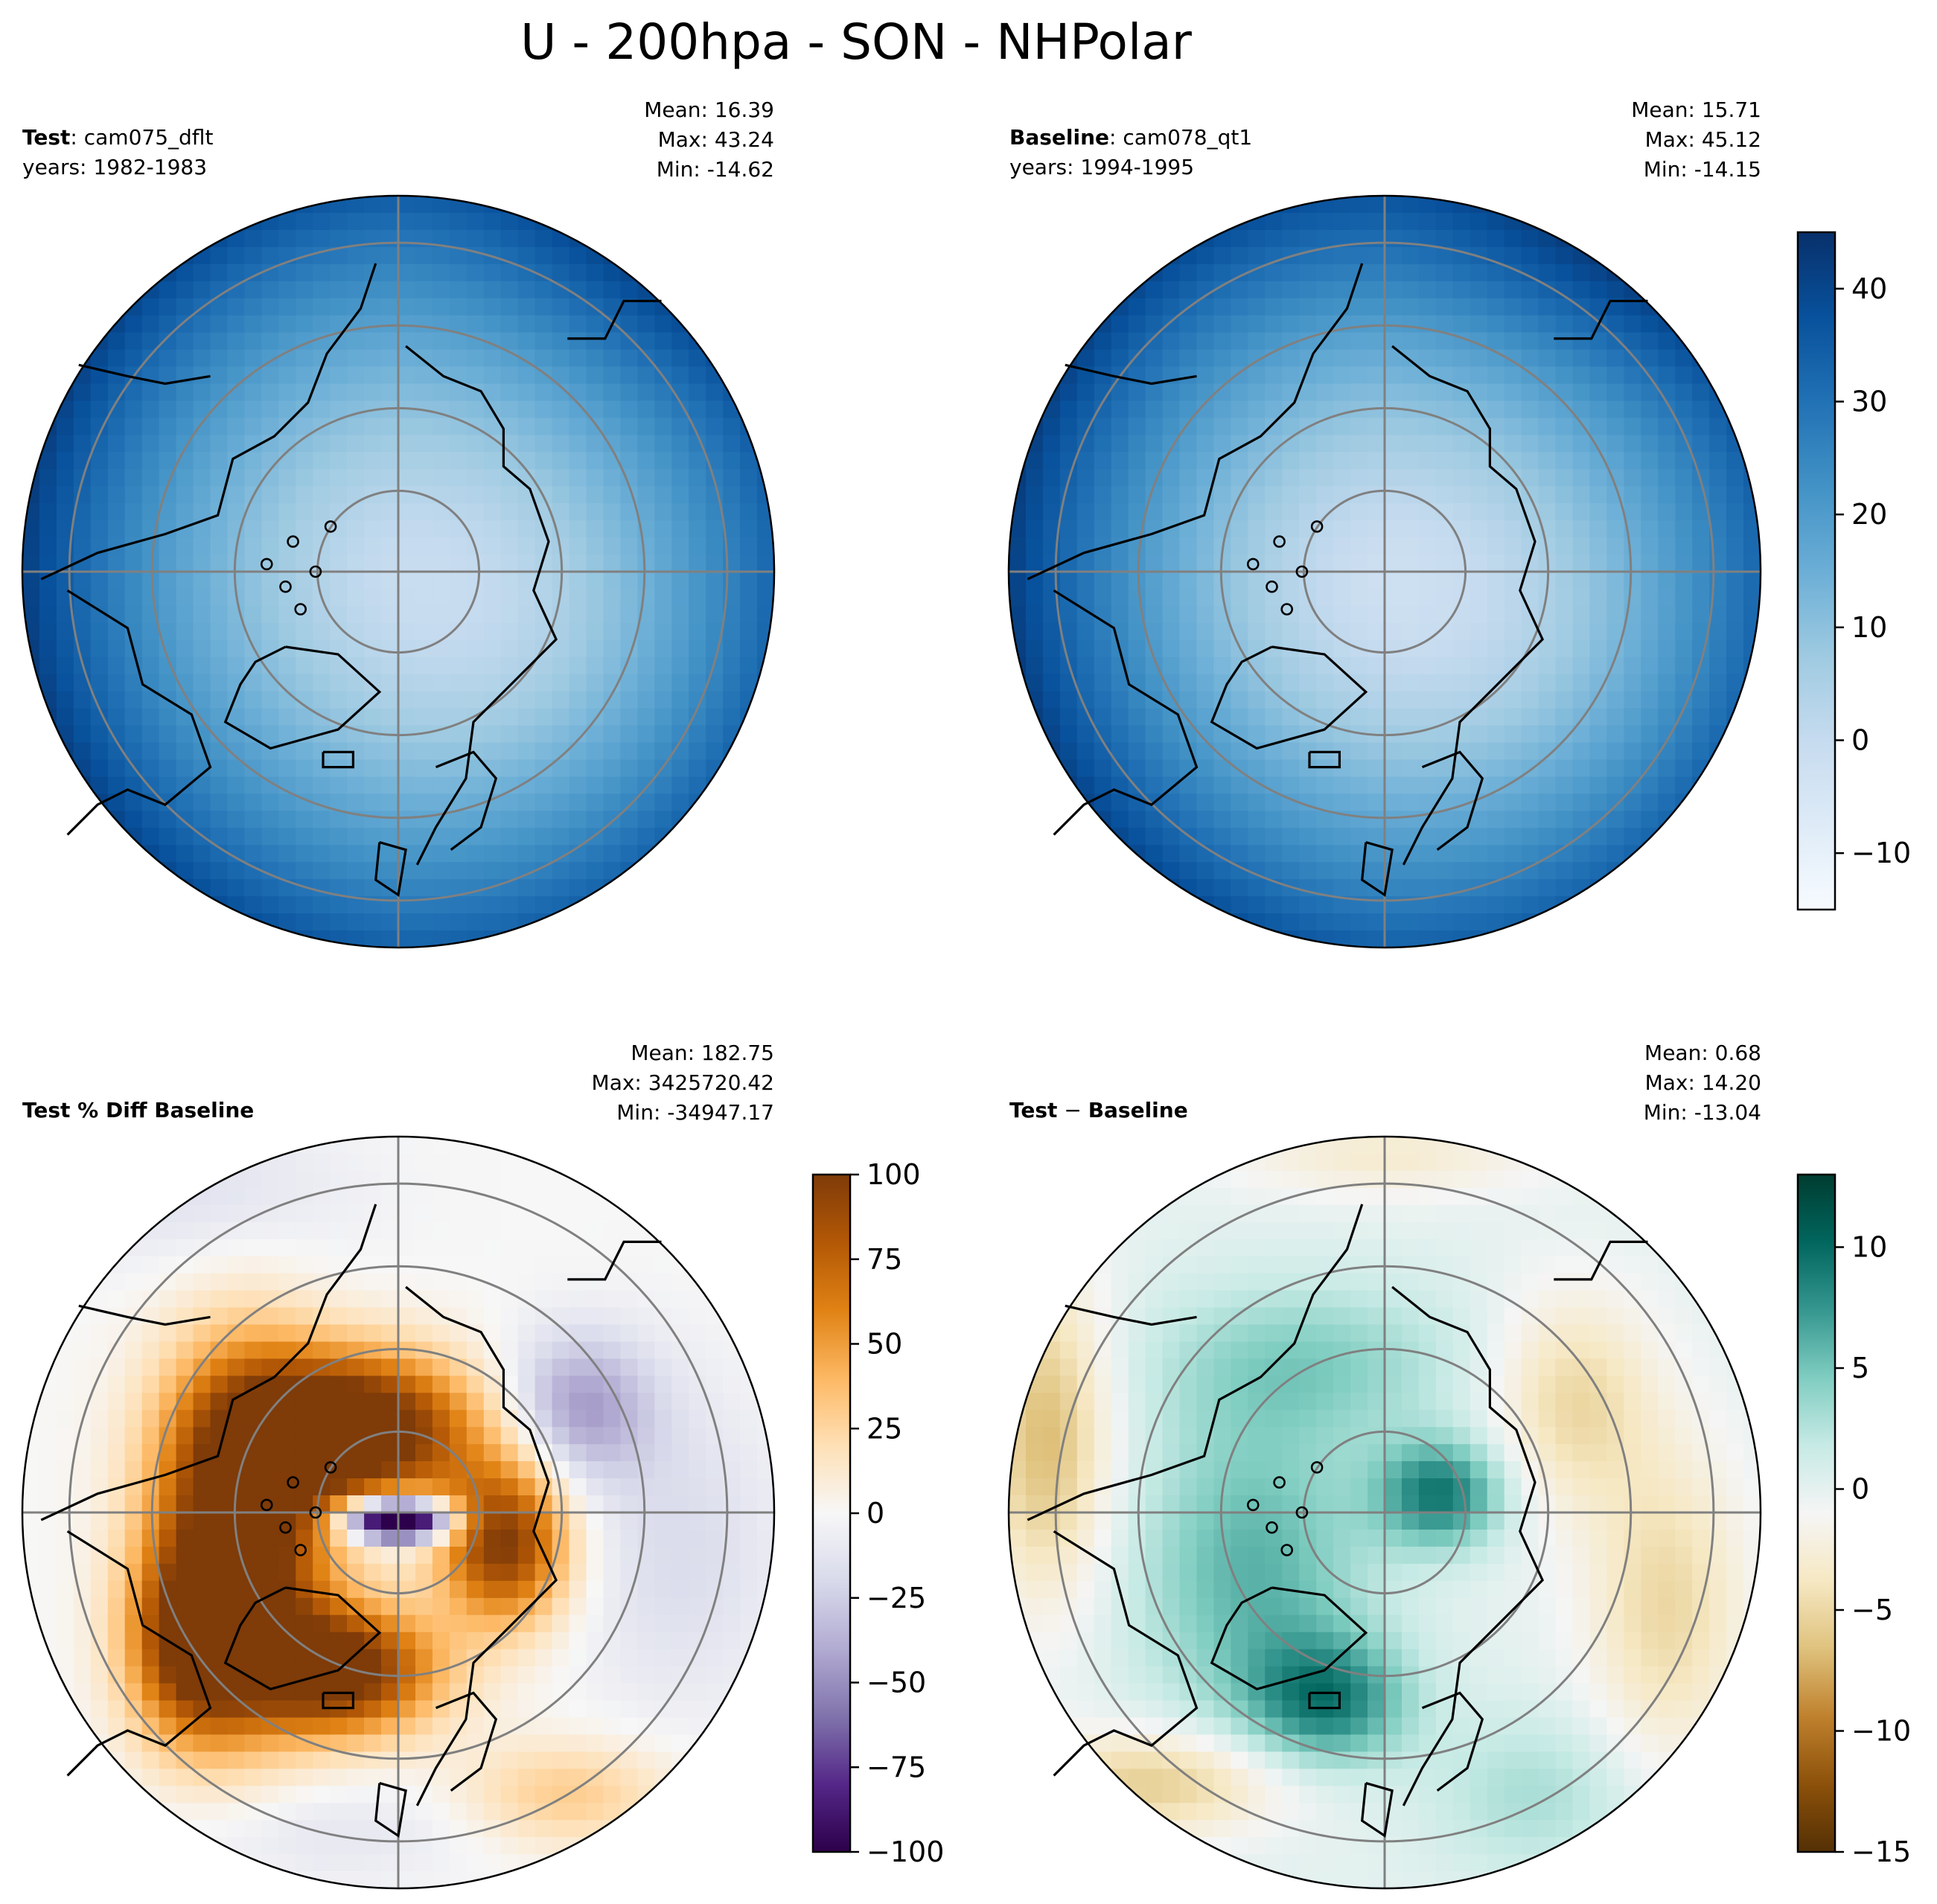 Image resolution: width=1937 pixels, height=1904 pixels. Describe the element at coordinates (709, 110) in the screenshot. I see `test-mean: Mean: 16.39` at that location.